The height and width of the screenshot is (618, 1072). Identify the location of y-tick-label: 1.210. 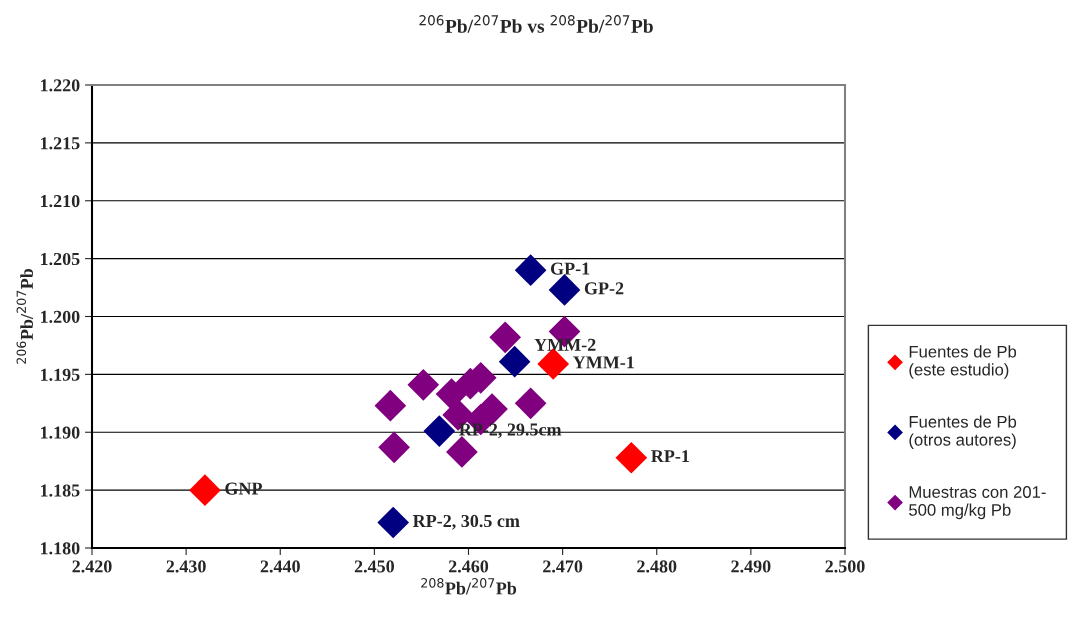
(60, 201).